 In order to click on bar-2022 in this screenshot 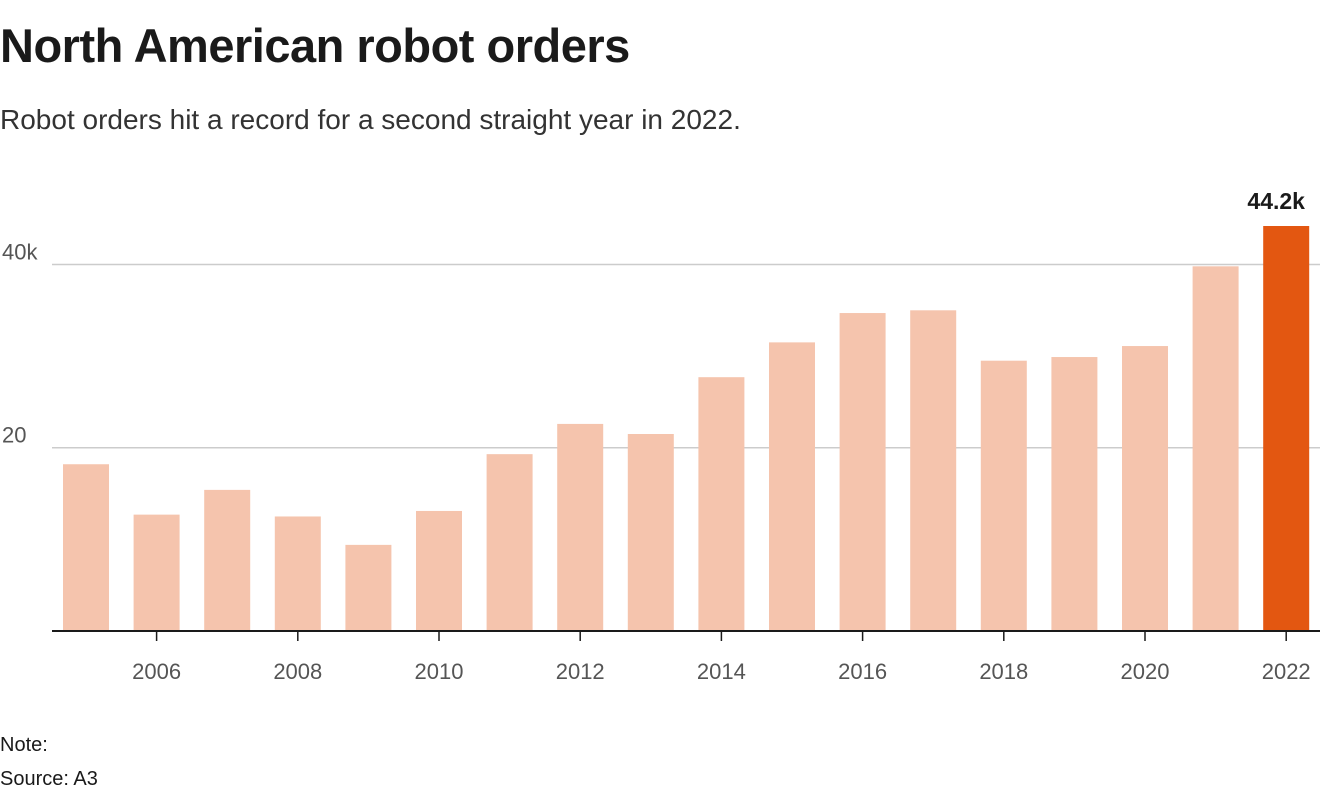, I will do `click(1286, 428)`.